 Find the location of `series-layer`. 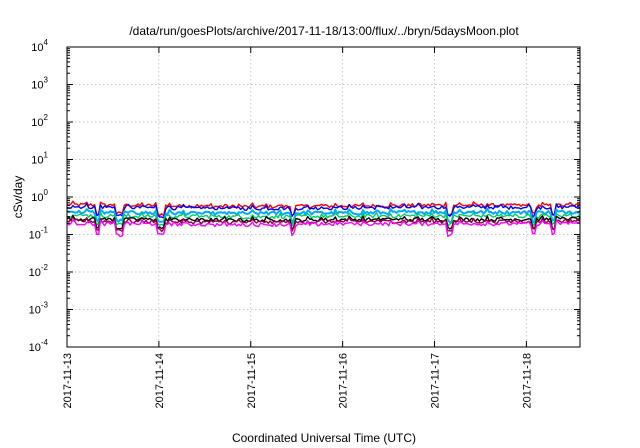

series-layer is located at coordinates (323, 219).